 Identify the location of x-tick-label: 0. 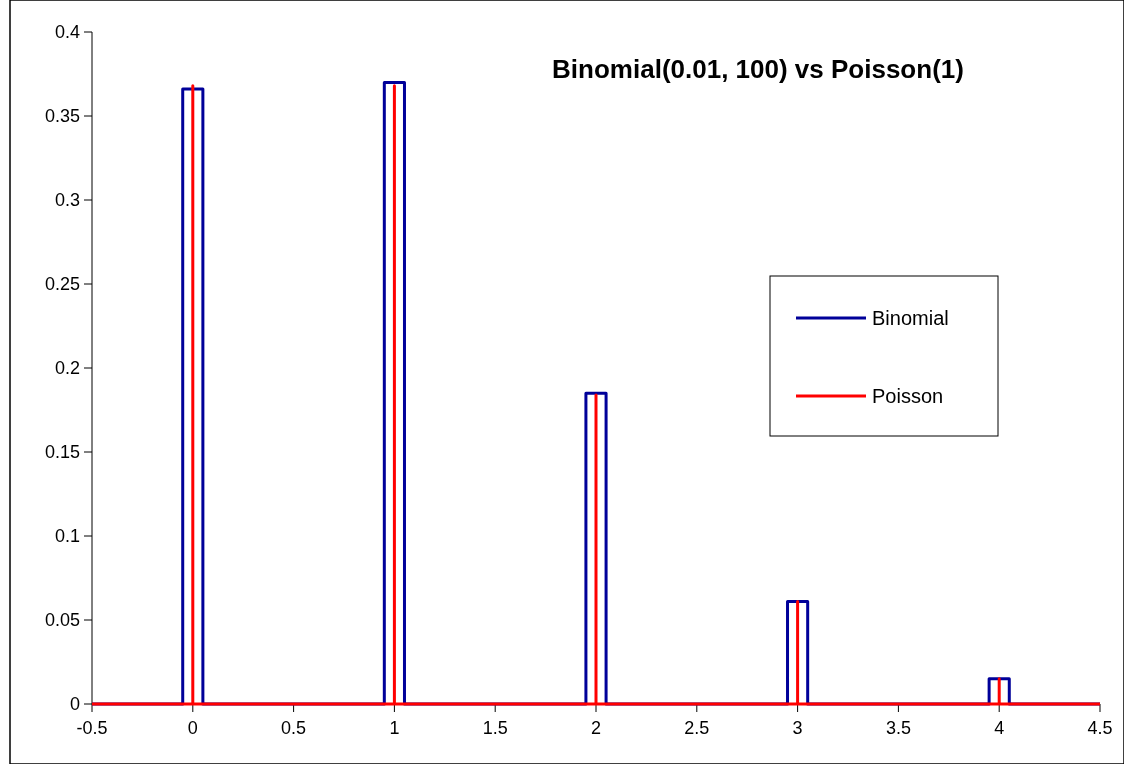
(192, 728).